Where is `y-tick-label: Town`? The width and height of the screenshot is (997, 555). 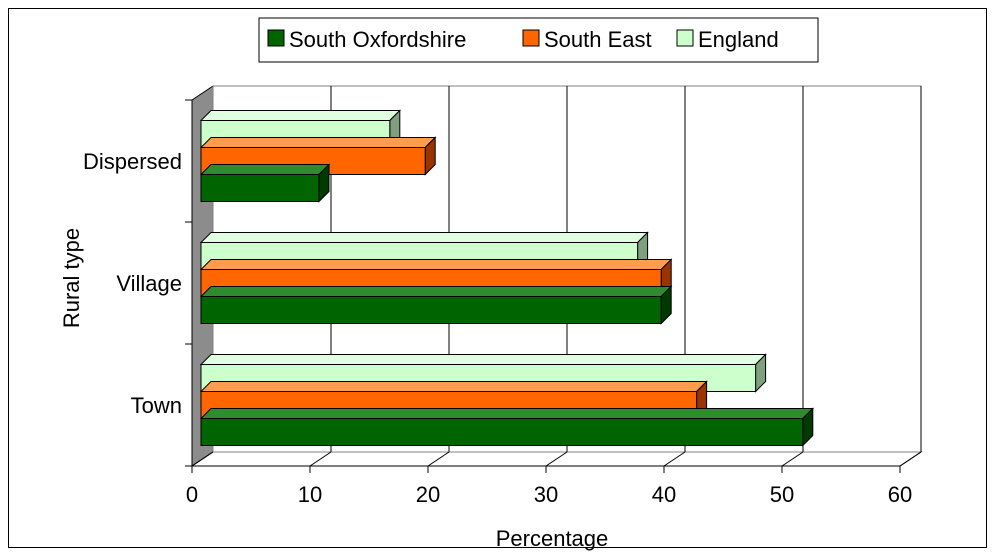
y-tick-label: Town is located at coordinates (156, 405).